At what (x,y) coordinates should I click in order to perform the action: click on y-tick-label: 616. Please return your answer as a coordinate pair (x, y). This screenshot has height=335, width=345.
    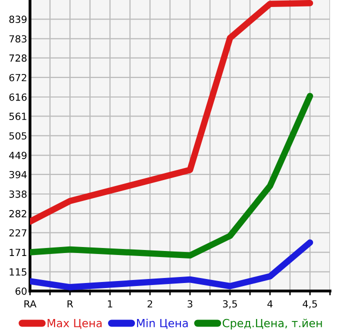
    Looking at the image, I should click on (18, 97).